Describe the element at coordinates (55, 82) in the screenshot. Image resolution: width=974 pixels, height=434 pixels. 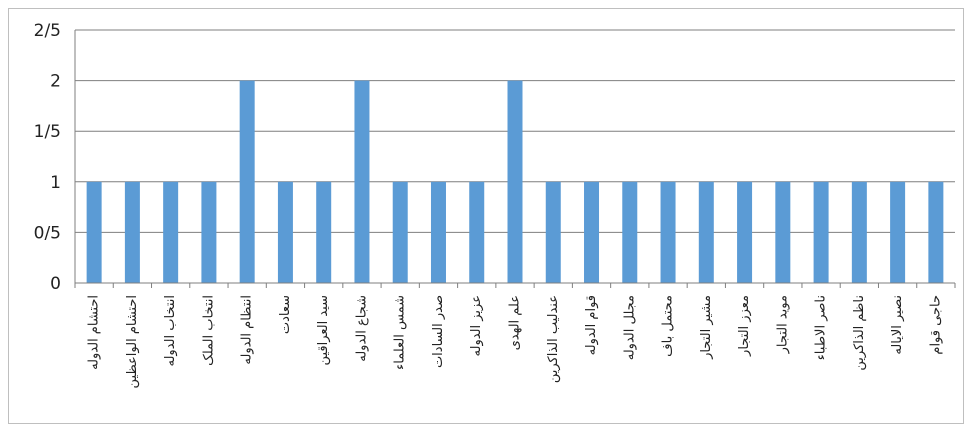
I see `y-tick-label: 2` at that location.